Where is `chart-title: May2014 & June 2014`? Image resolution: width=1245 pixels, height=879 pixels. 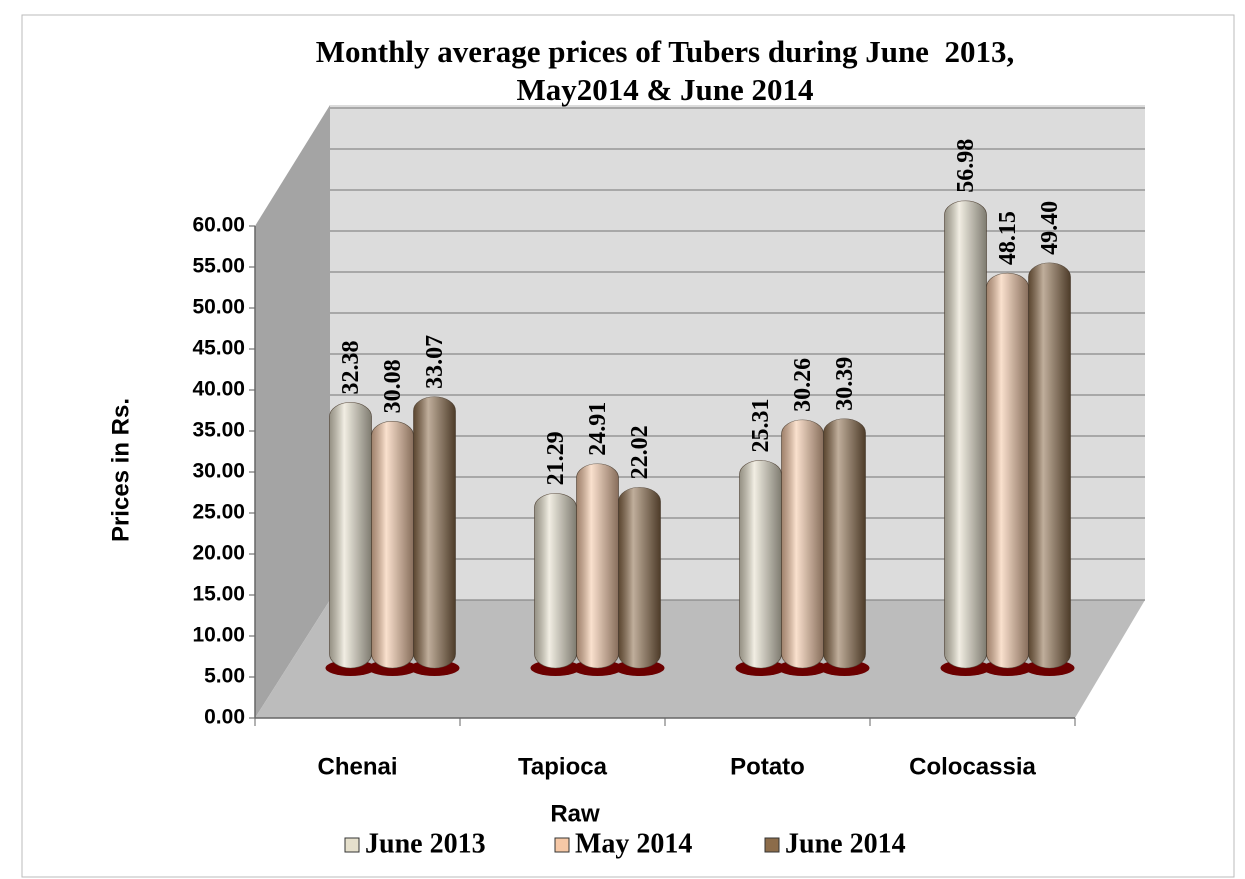 chart-title: May2014 & June 2014 is located at coordinates (664, 89).